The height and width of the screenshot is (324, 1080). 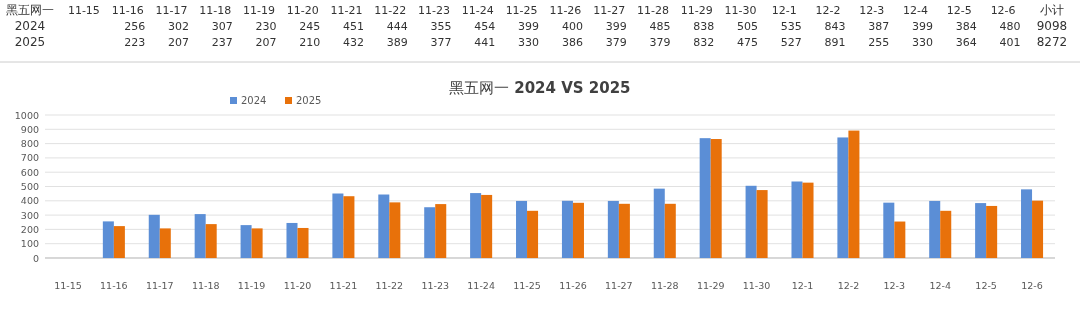 What do you see at coordinates (710, 285) in the screenshot?
I see `x-tick-label: 11-29` at bounding box center [710, 285].